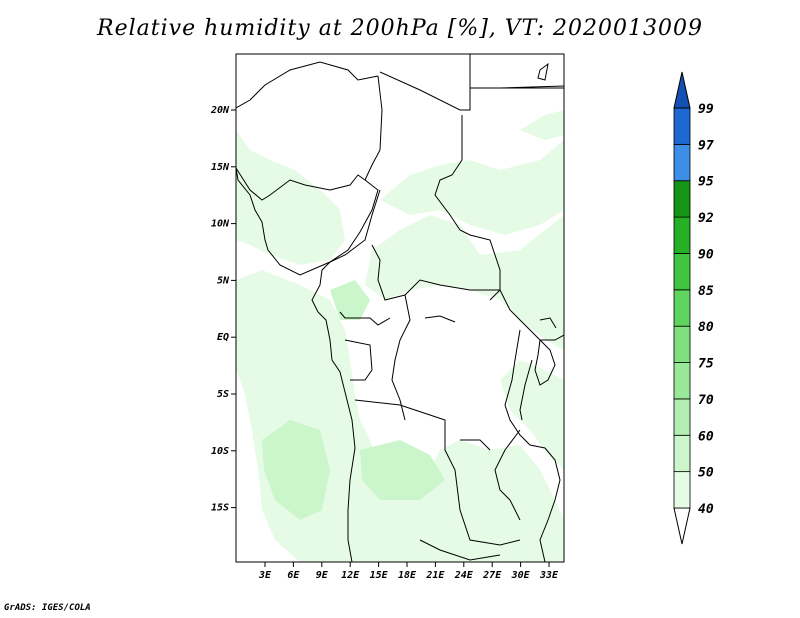  Describe the element at coordinates (706, 364) in the screenshot. I see `colorbar-label: 75` at that location.